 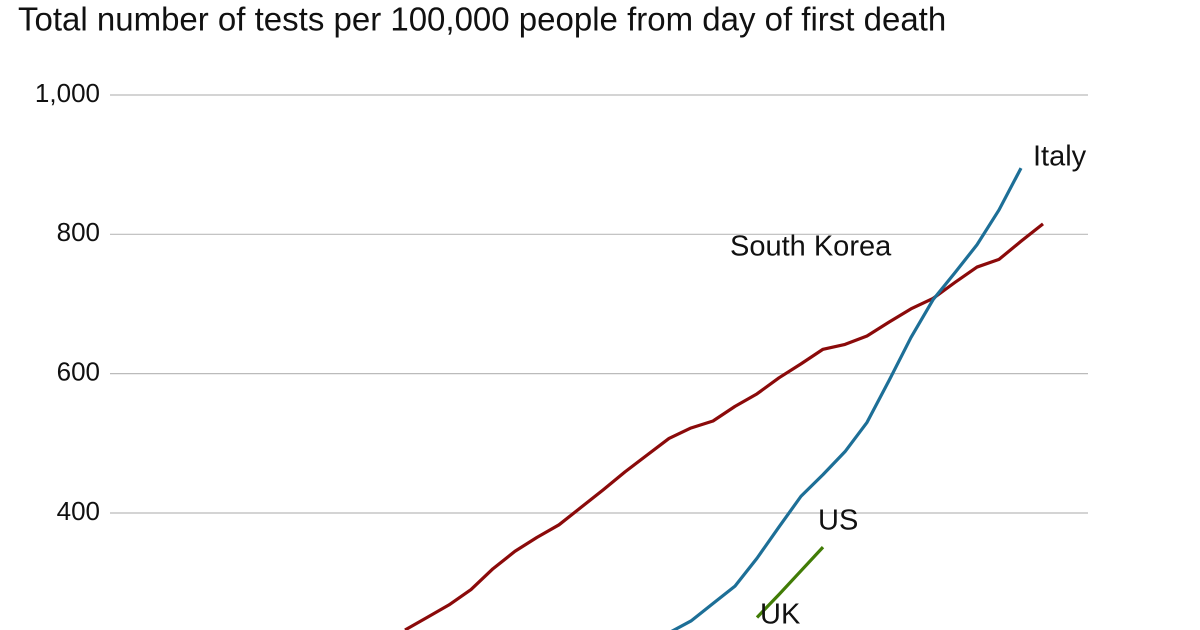 I want to click on series-label: Italy, so click(x=1060, y=157).